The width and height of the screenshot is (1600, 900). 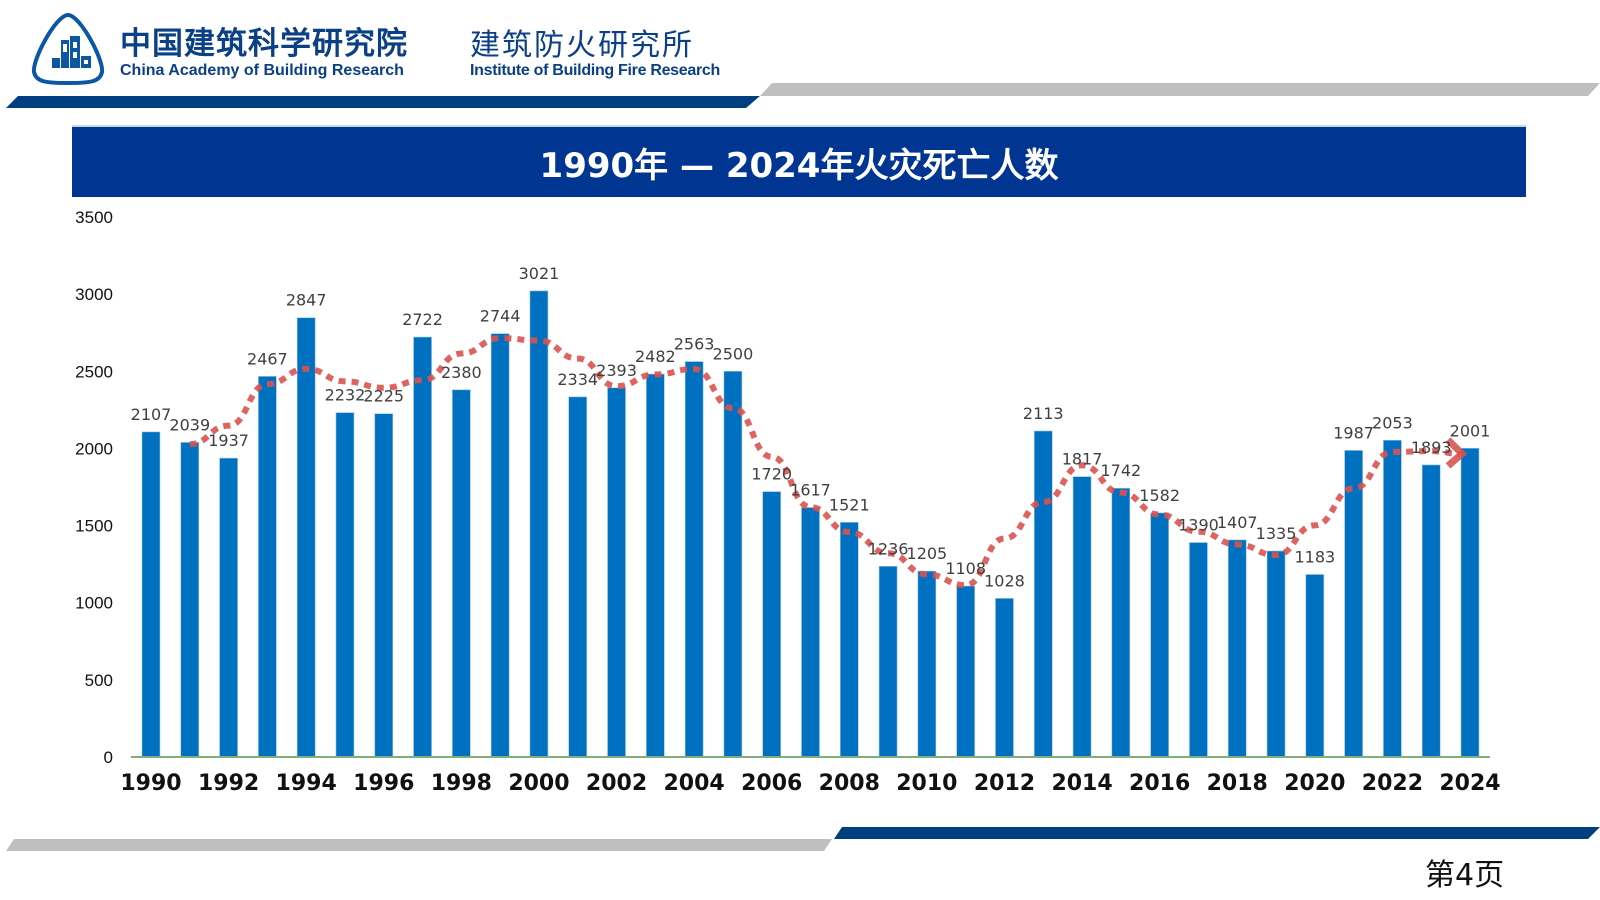 What do you see at coordinates (150, 783) in the screenshot?
I see `x-tick-label: 1990` at bounding box center [150, 783].